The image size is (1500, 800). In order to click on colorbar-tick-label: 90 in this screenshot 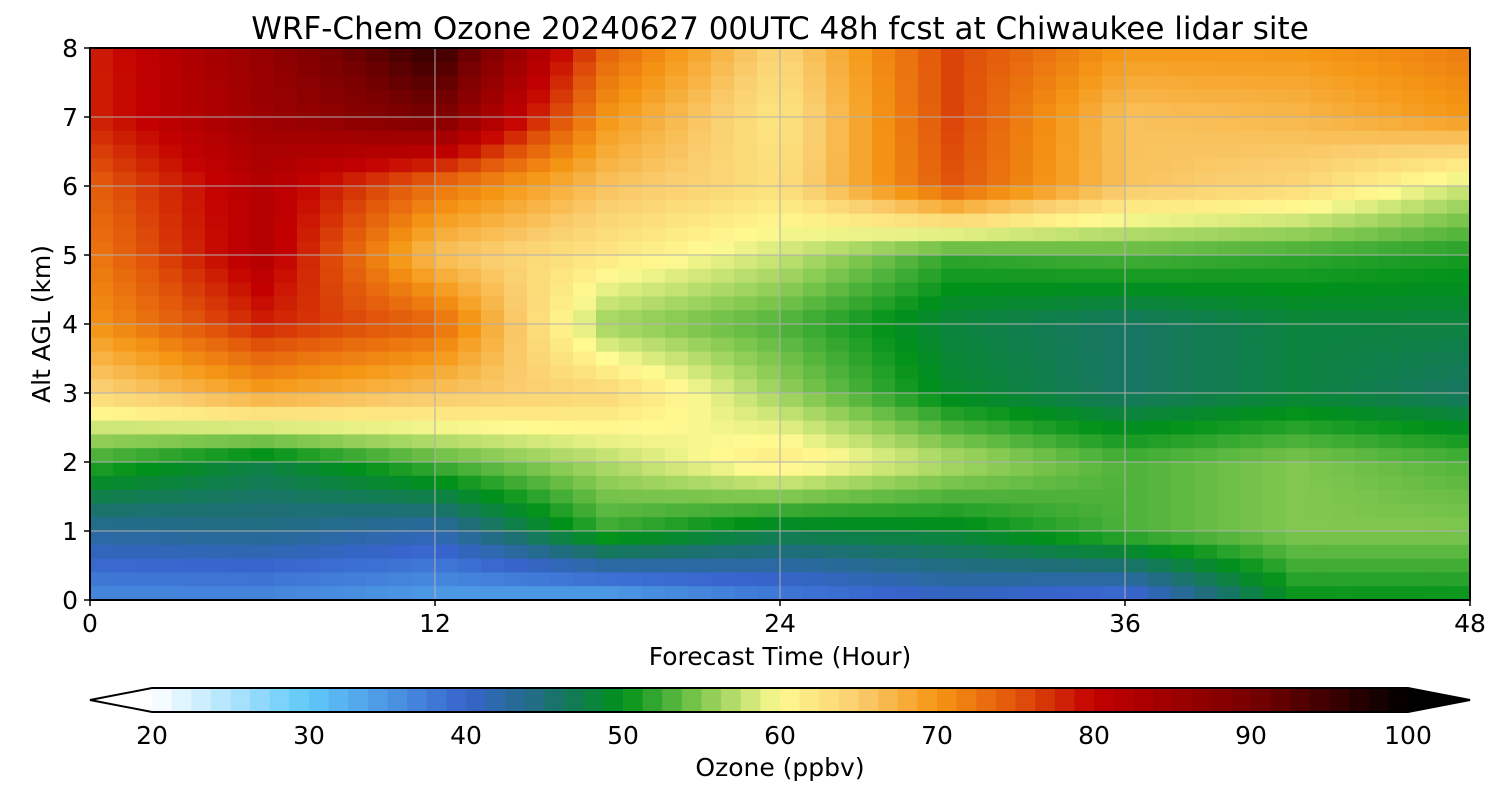, I will do `click(1251, 735)`.